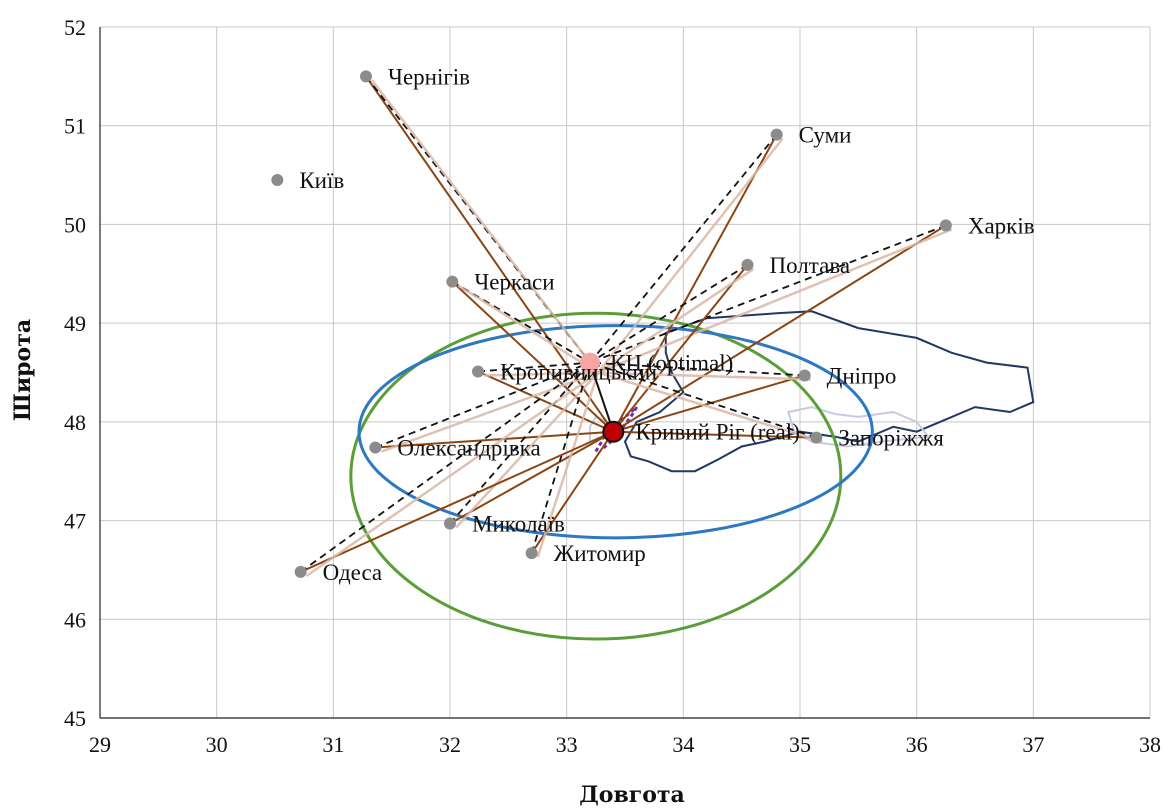  Describe the element at coordinates (917, 744) in the screenshot. I see `x-tick-label-36: 36` at that location.